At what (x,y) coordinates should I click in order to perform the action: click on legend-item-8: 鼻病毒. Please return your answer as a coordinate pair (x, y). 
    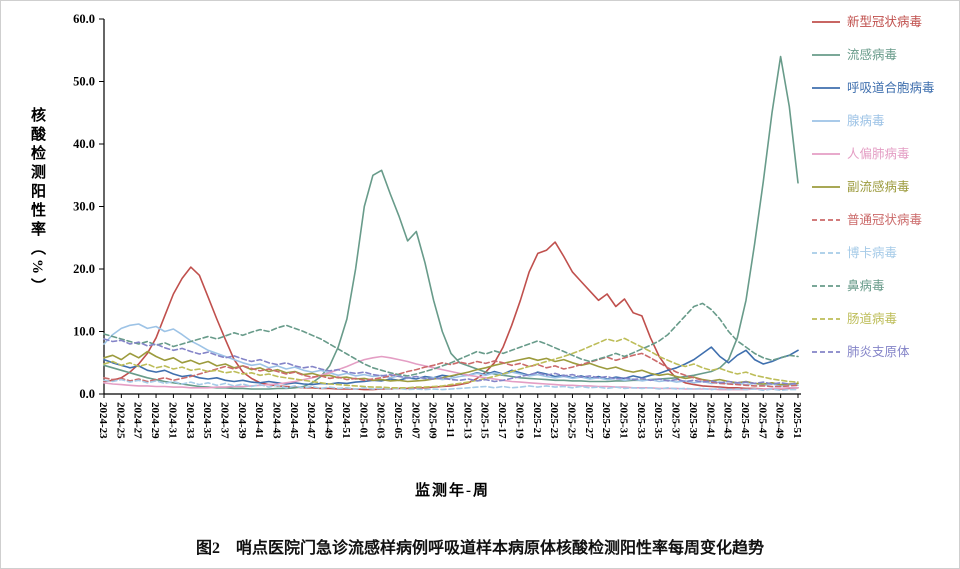
    Looking at the image, I should click on (885, 286).